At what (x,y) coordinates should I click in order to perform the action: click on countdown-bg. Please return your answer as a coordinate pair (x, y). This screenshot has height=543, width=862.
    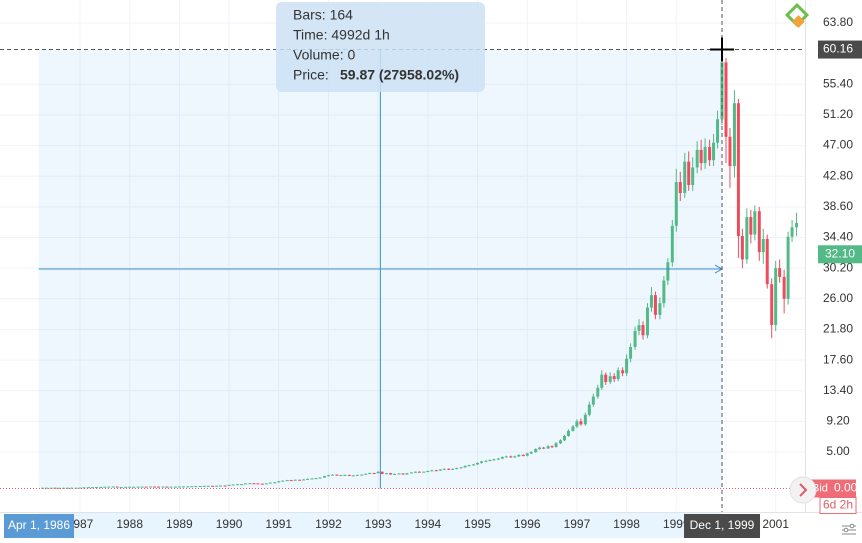
    Looking at the image, I should click on (838, 506).